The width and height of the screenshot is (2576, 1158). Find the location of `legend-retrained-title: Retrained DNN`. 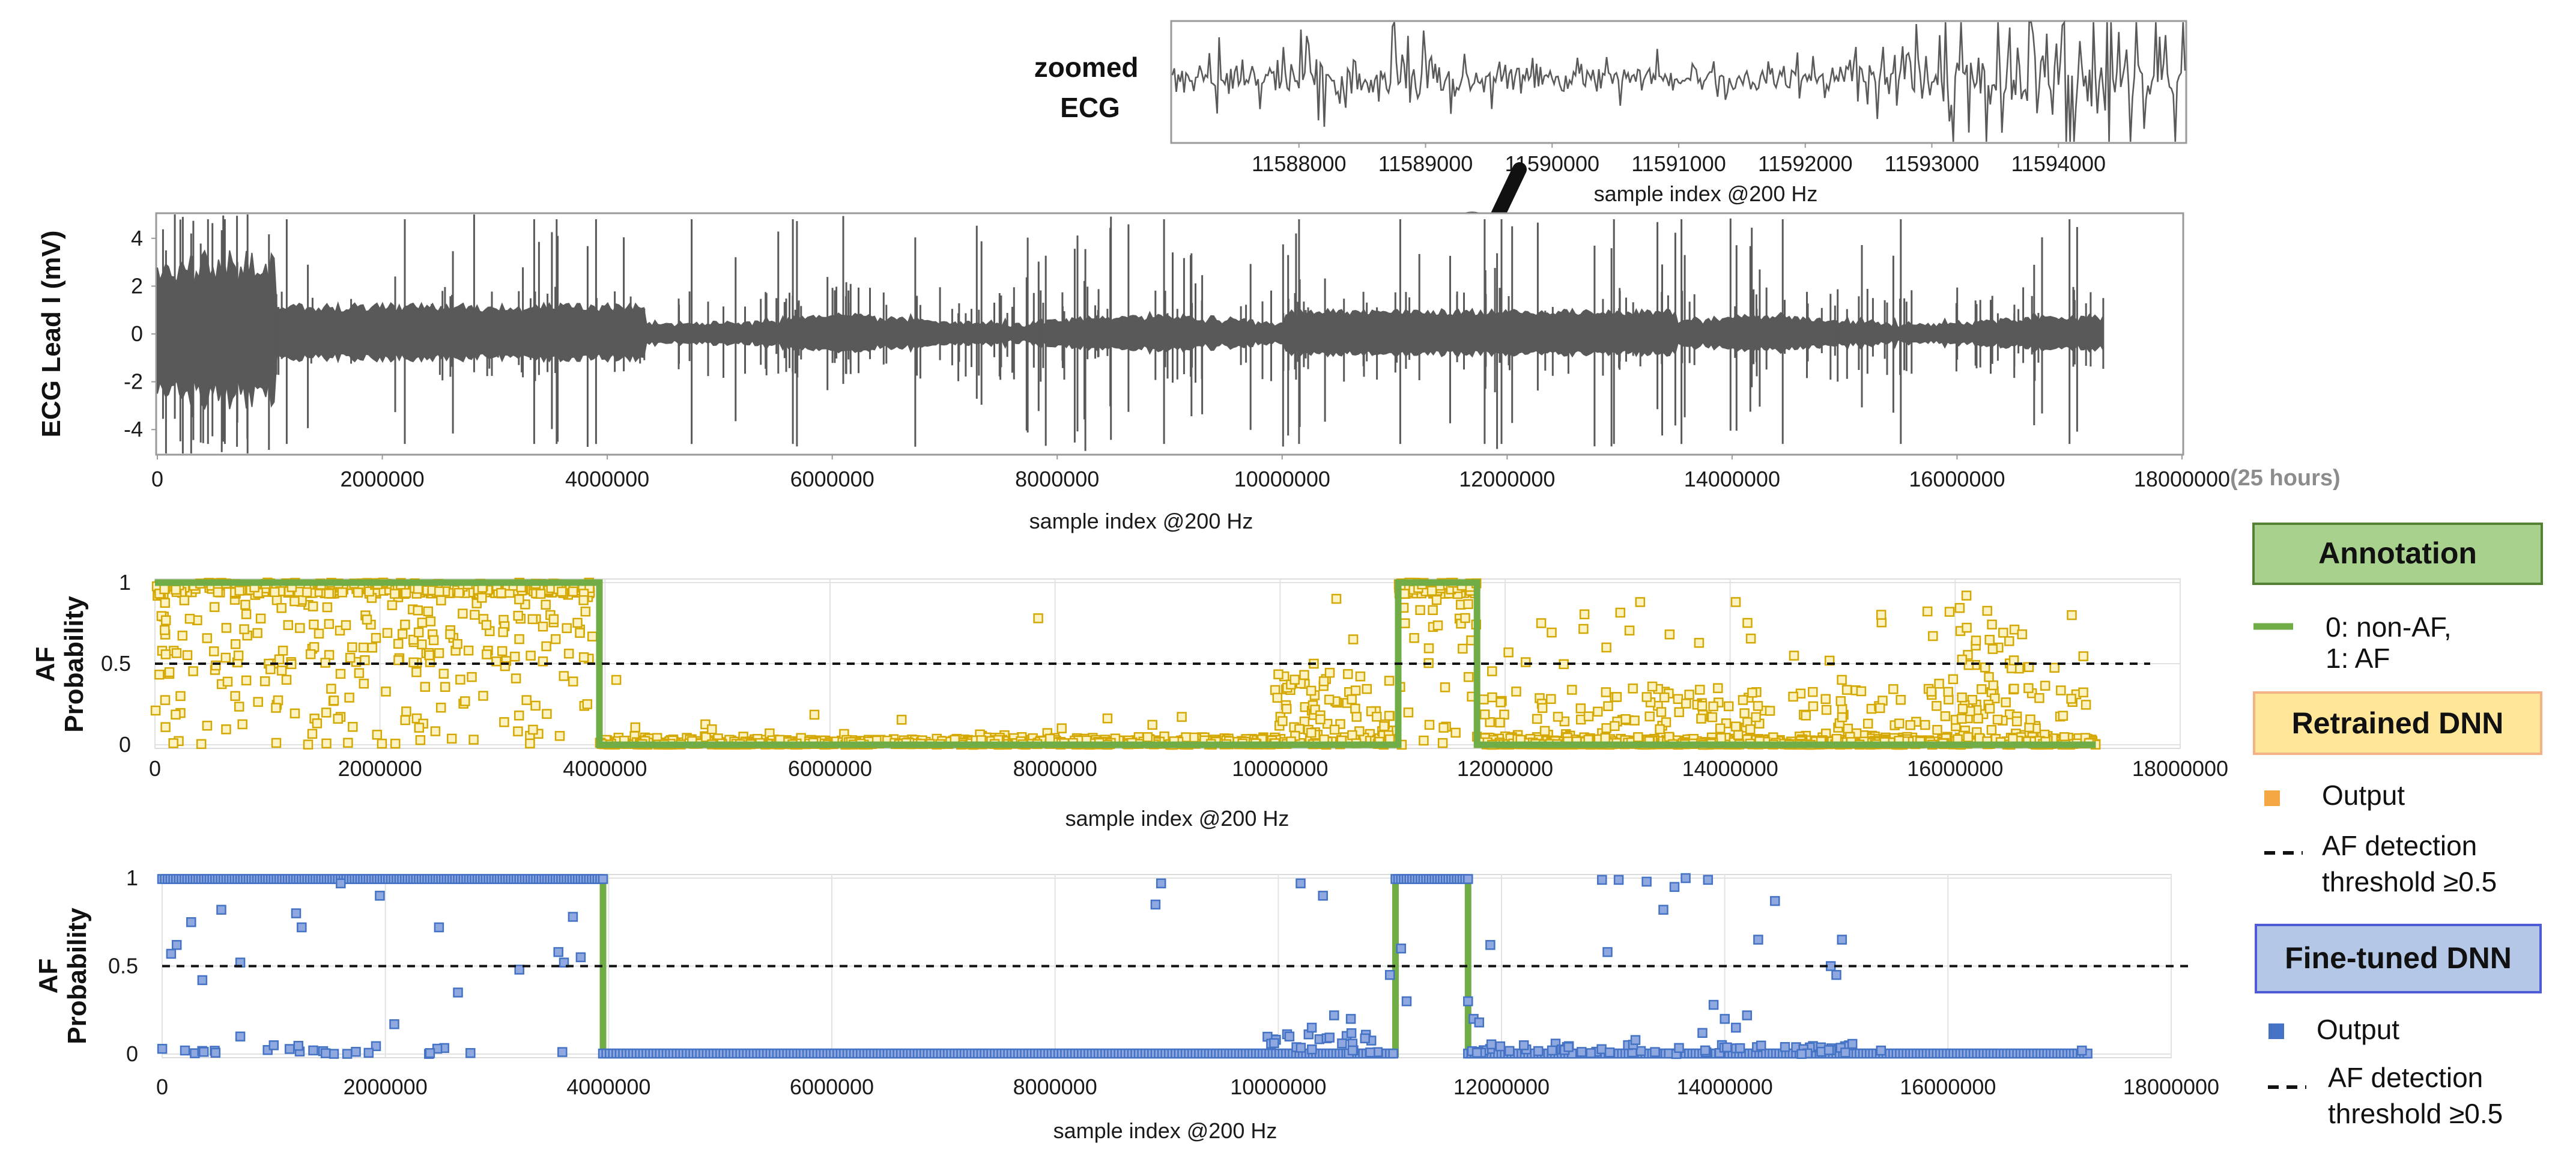

legend-retrained-title: Retrained DNN is located at coordinates (2398, 723).